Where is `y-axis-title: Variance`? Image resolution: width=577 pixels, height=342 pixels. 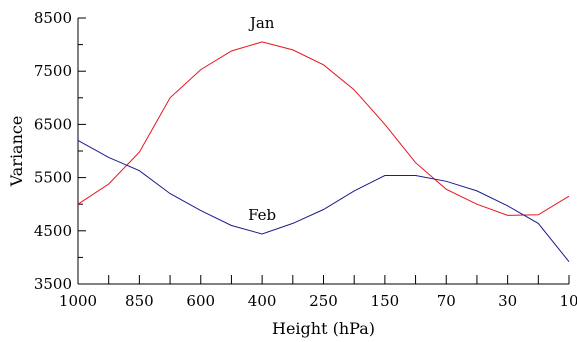
y-axis-title: Variance is located at coordinates (16, 152).